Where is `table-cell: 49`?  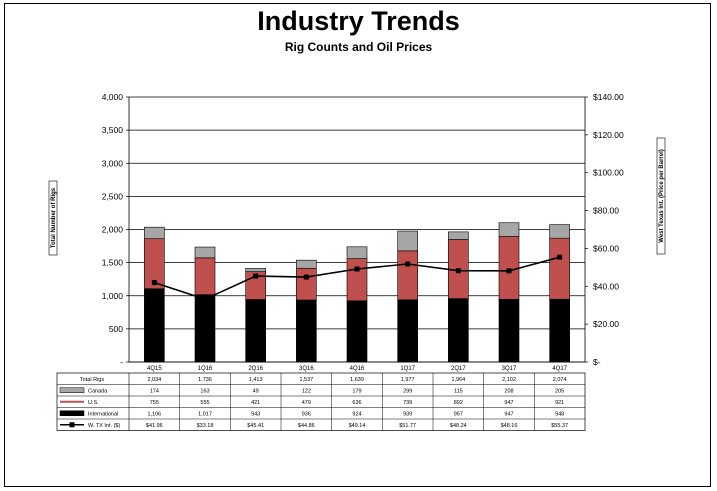 table-cell: 49 is located at coordinates (256, 391).